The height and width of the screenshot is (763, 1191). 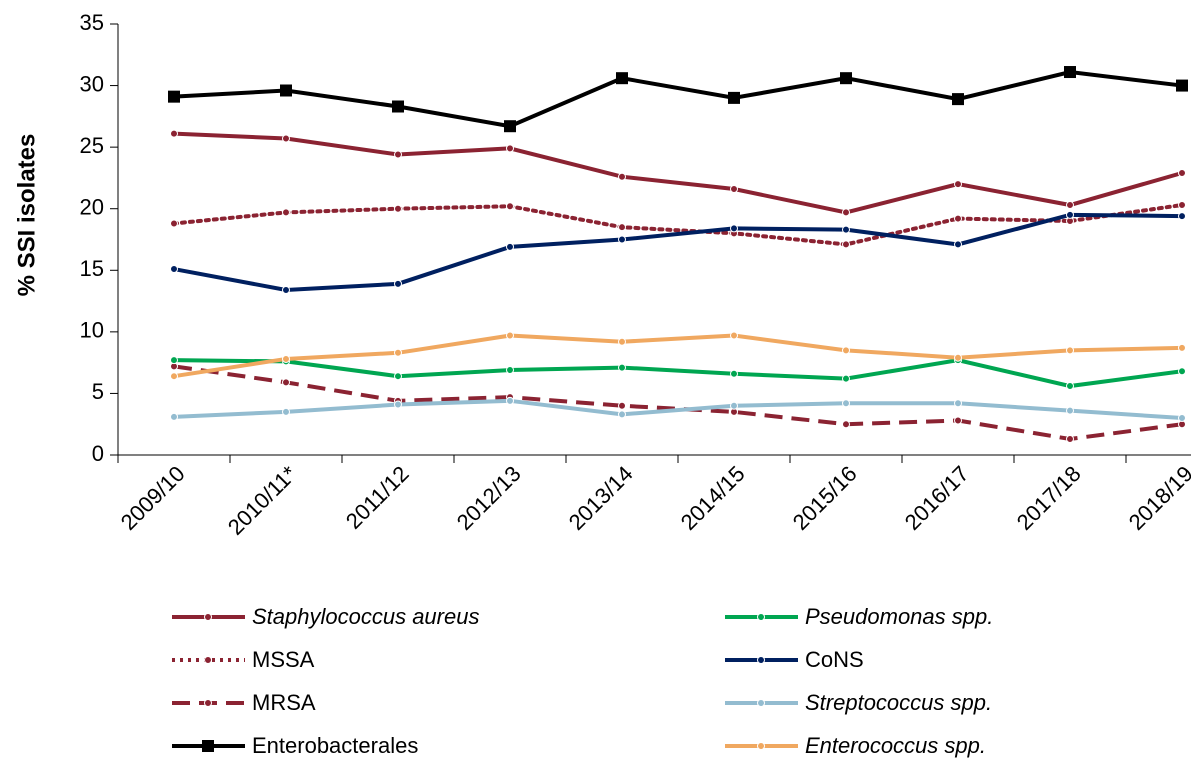 I want to click on legend-label: Staphylococcus aureus, so click(x=365, y=616).